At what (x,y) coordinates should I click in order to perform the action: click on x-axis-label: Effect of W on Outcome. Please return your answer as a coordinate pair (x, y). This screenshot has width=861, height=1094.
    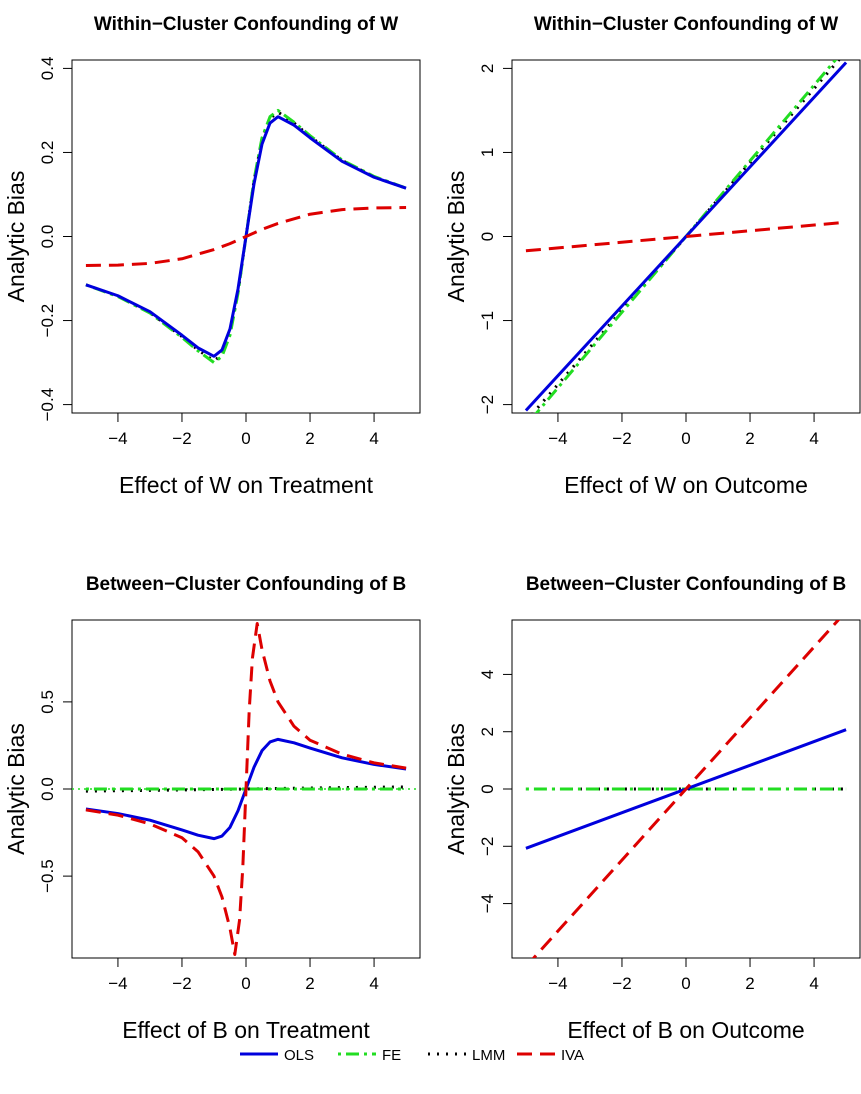
    Looking at the image, I should click on (686, 485).